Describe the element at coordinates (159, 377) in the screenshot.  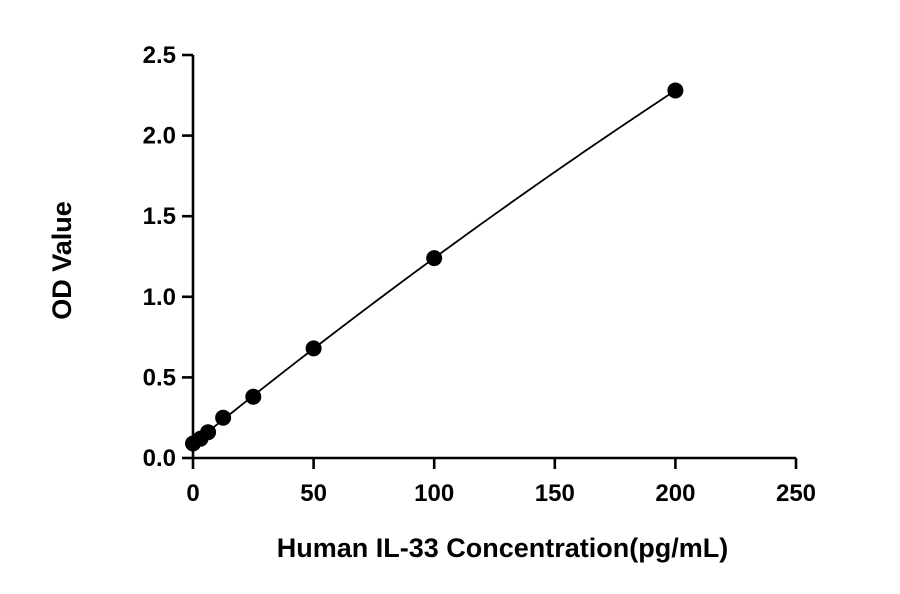
I see `y-tick-label: 0.5` at that location.